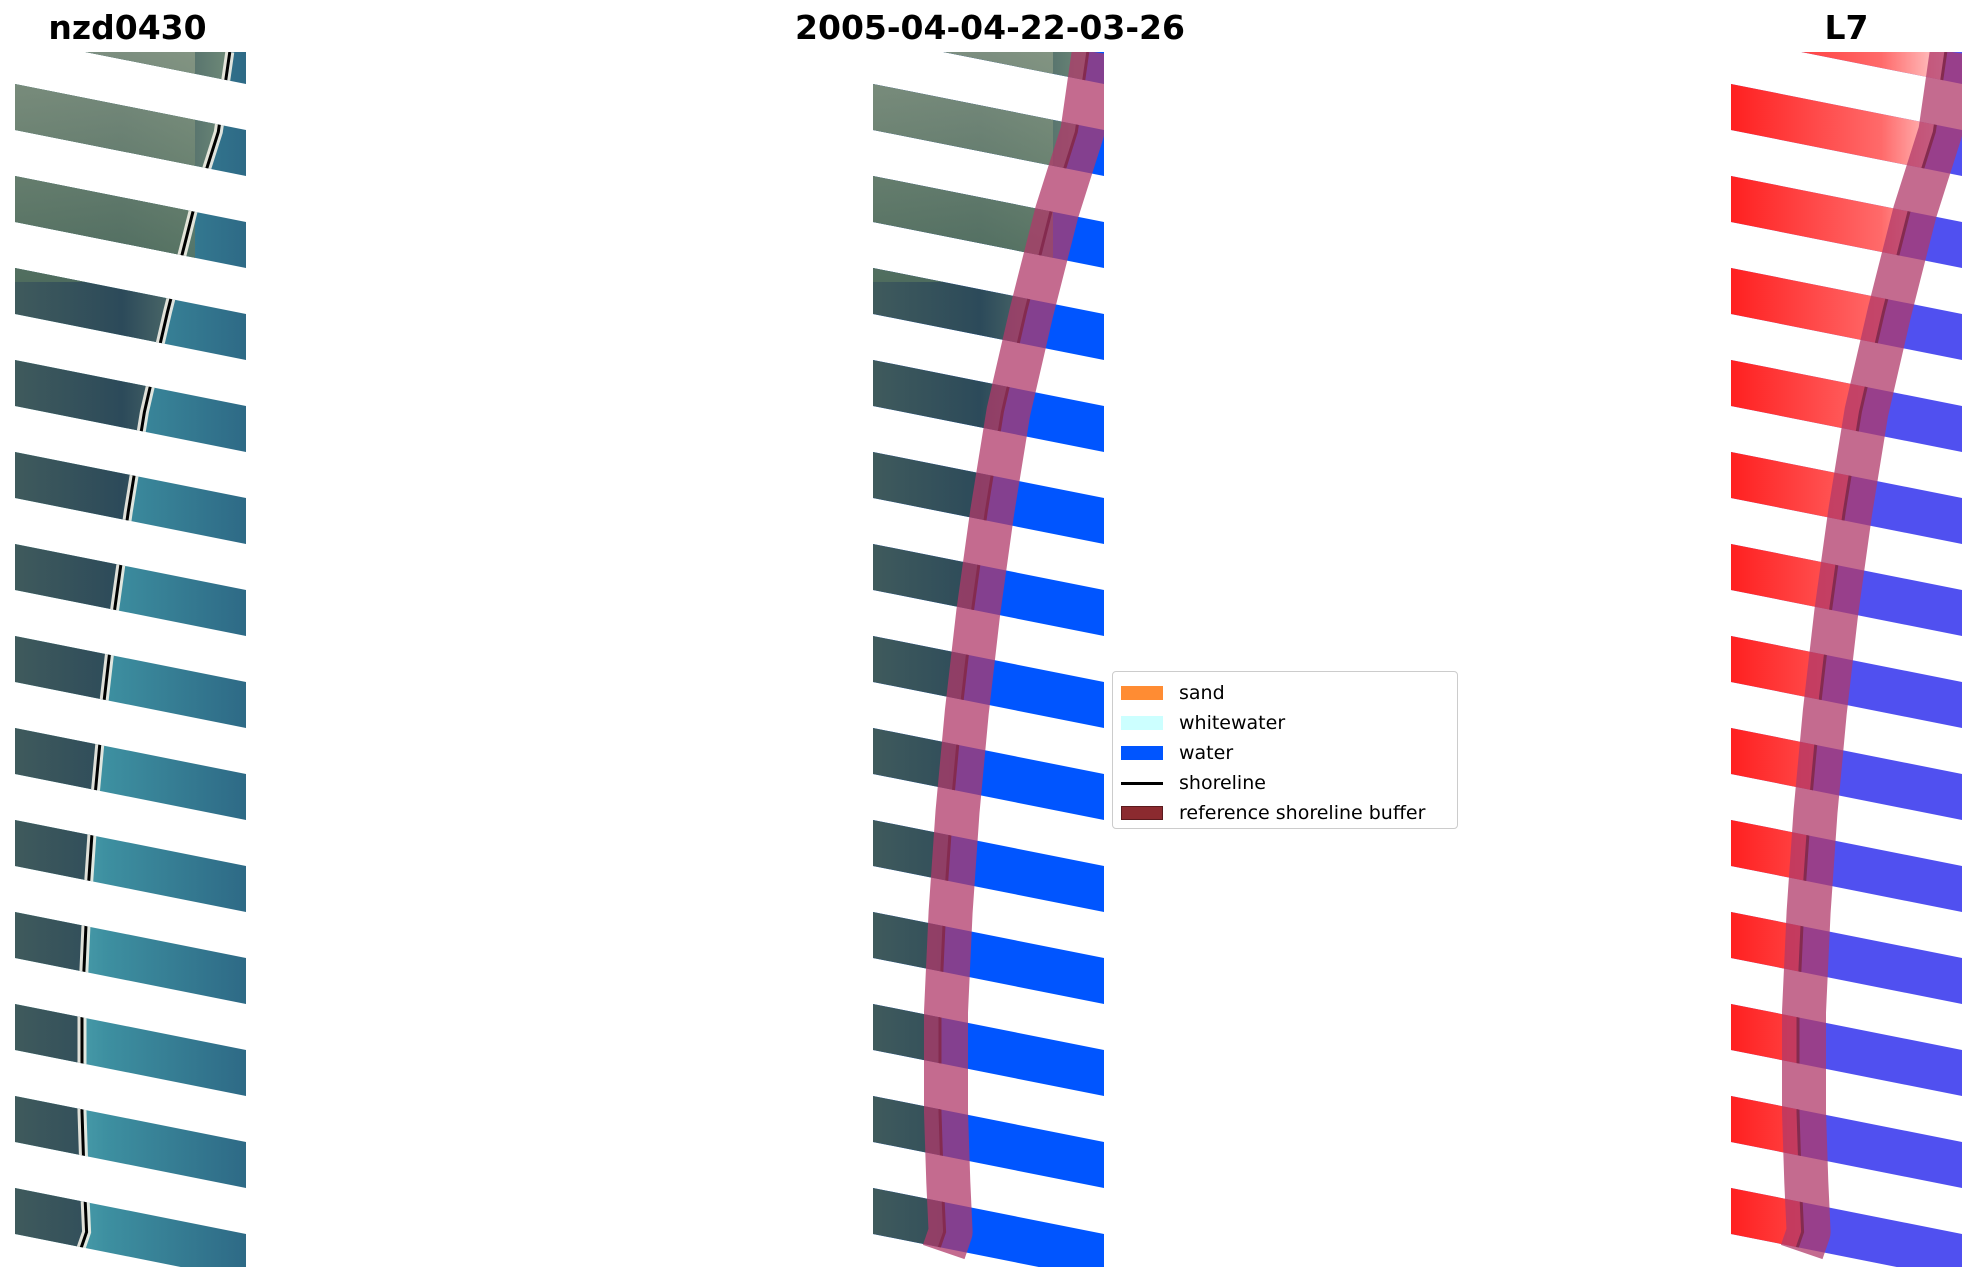 The image size is (1974, 1283). I want to click on legend-label-whitewater: whitewater, so click(1232, 723).